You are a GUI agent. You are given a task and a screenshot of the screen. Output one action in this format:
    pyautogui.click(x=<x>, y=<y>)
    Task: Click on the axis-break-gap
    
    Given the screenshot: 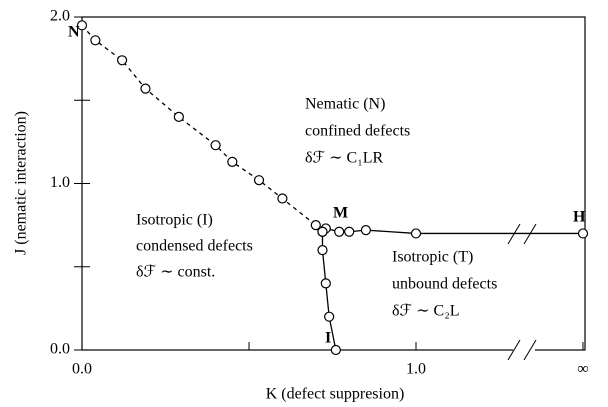 What is the action you would take?
    pyautogui.click(x=524, y=350)
    